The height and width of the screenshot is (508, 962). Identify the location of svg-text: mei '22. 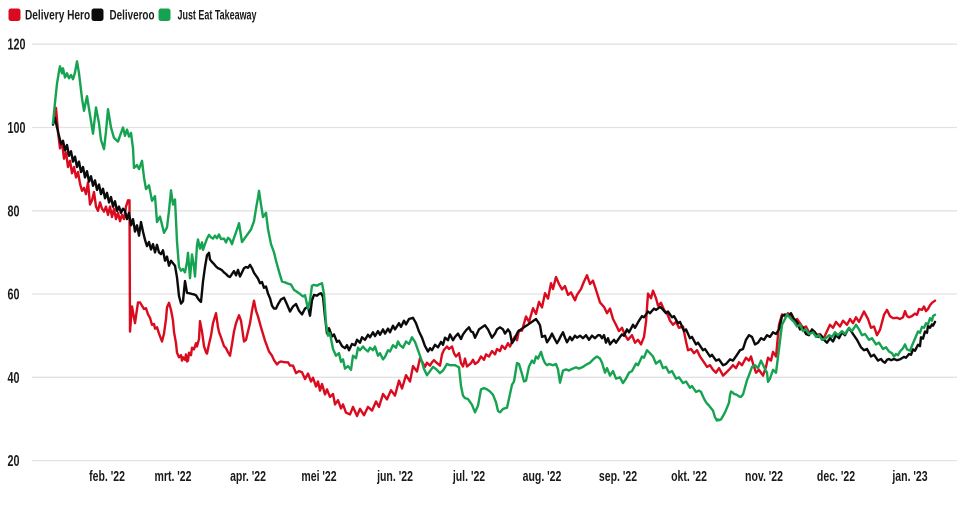
(318, 476).